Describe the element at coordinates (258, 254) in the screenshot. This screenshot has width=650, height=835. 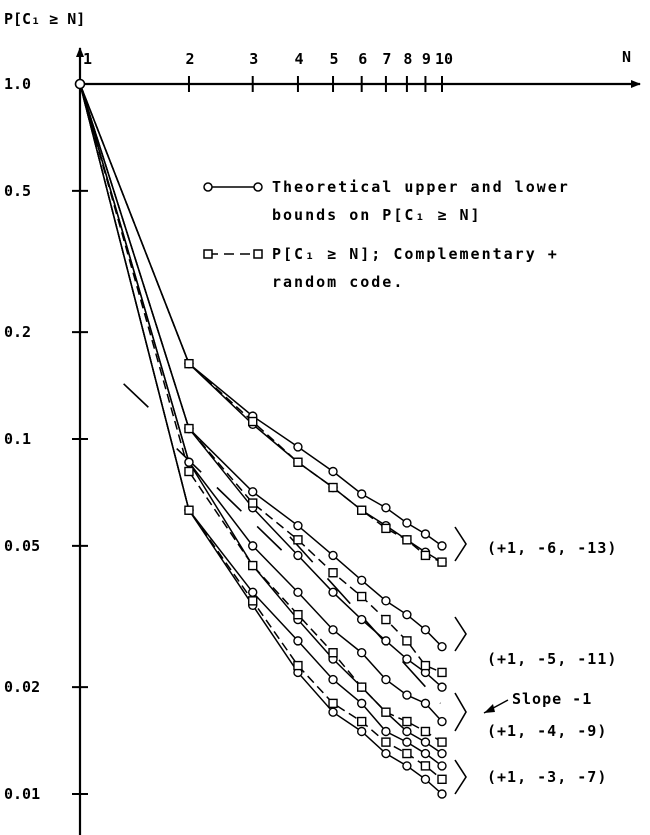
I see `legend-simulation-marker-right` at that location.